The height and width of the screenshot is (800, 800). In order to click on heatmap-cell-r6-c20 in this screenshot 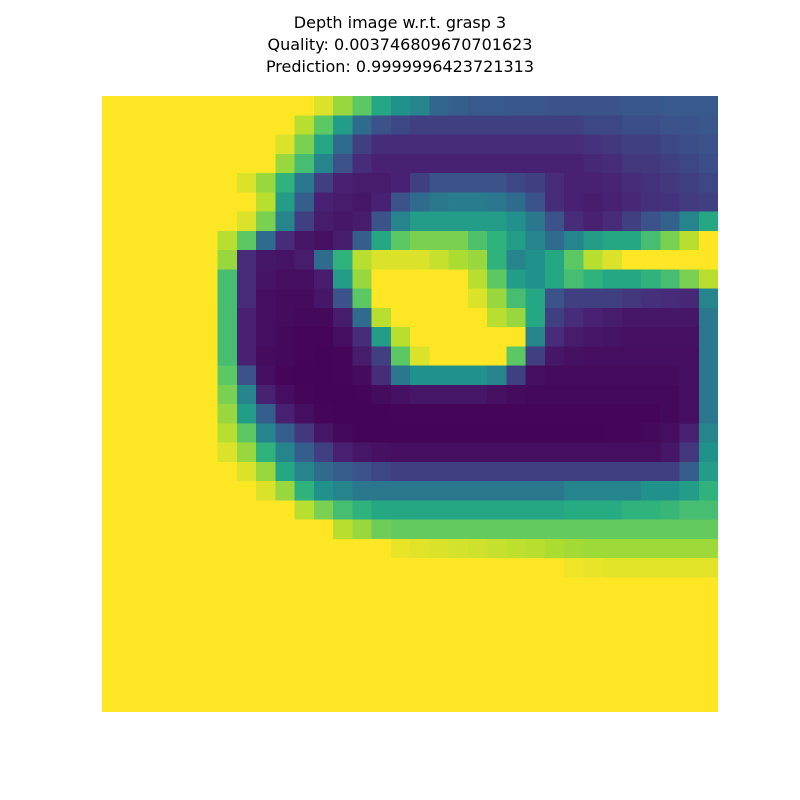, I will do `click(497, 221)`.